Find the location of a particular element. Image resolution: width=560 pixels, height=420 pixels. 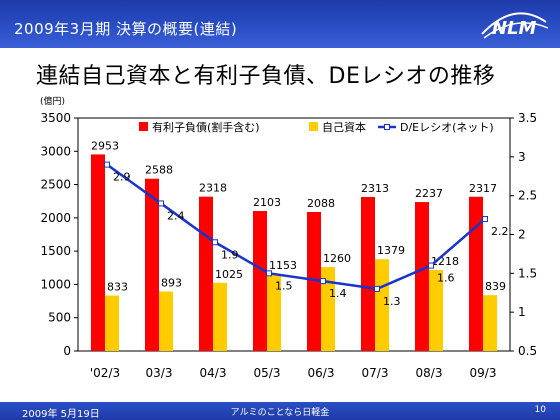

debt-data-label: 2088 is located at coordinates (321, 203).